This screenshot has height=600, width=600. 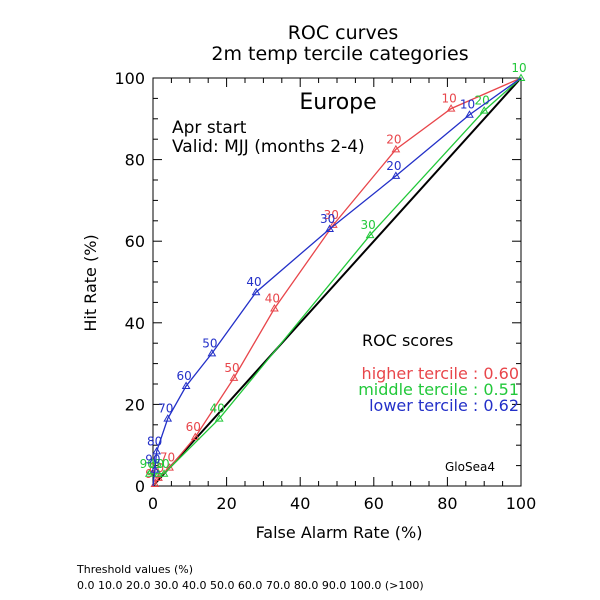 What do you see at coordinates (90, 282) in the screenshot?
I see `y-axis-label: Hit Rate (%)` at bounding box center [90, 282].